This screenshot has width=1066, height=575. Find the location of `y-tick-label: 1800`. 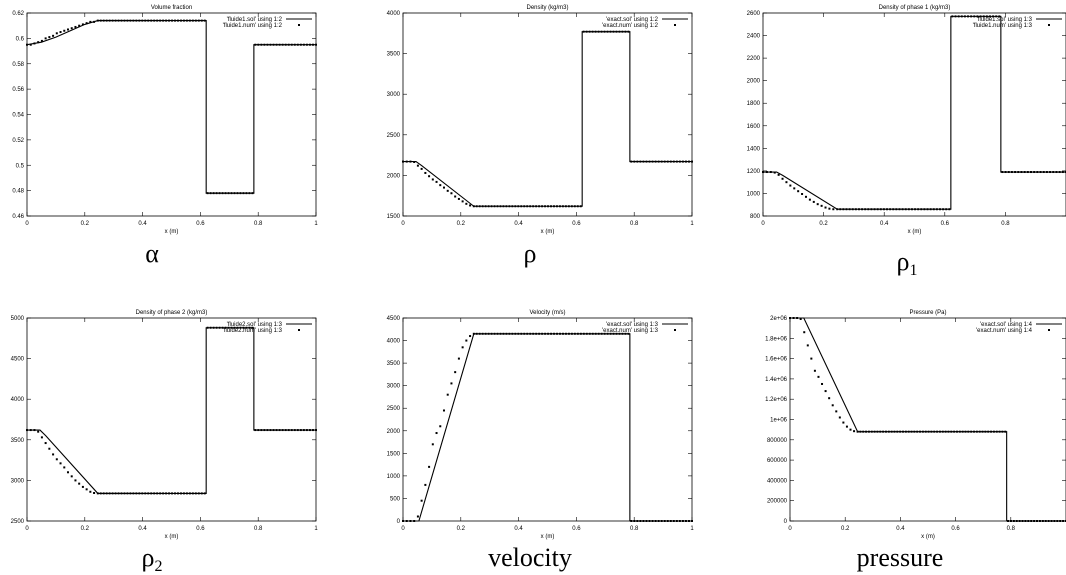

y-tick-label: 1800 is located at coordinates (754, 104).